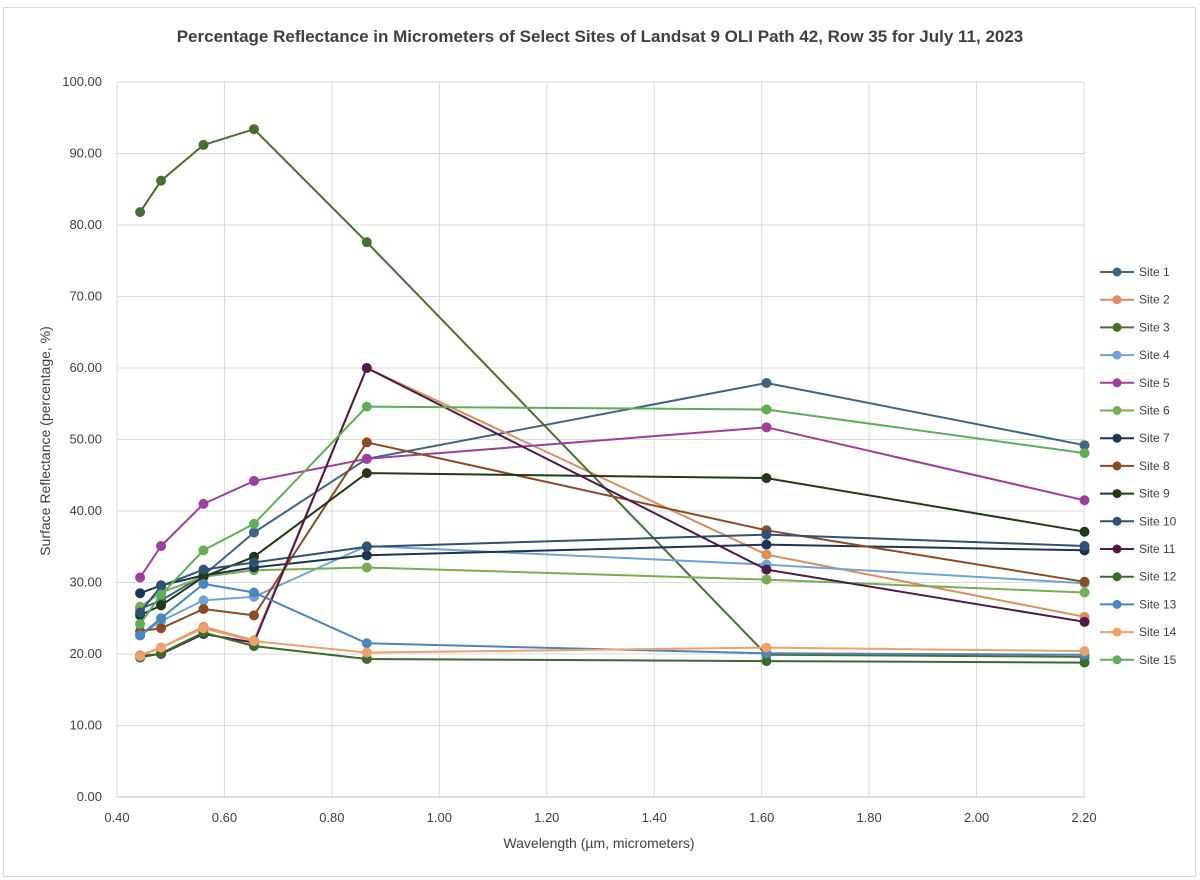 The height and width of the screenshot is (880, 1200). I want to click on site-15-legend-label: Site 15, so click(1158, 660).